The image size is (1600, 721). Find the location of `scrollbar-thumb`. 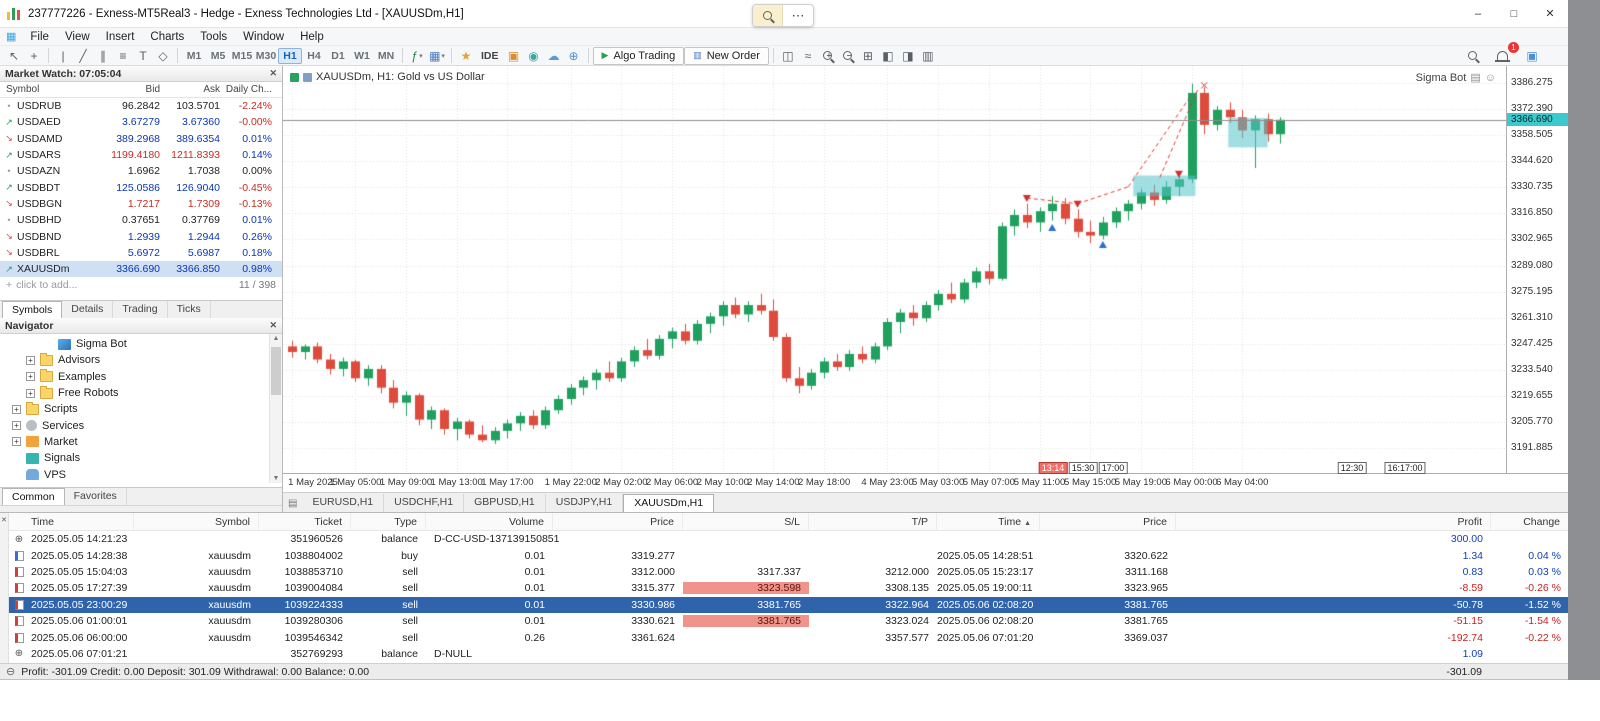

scrollbar-thumb is located at coordinates (276, 371).